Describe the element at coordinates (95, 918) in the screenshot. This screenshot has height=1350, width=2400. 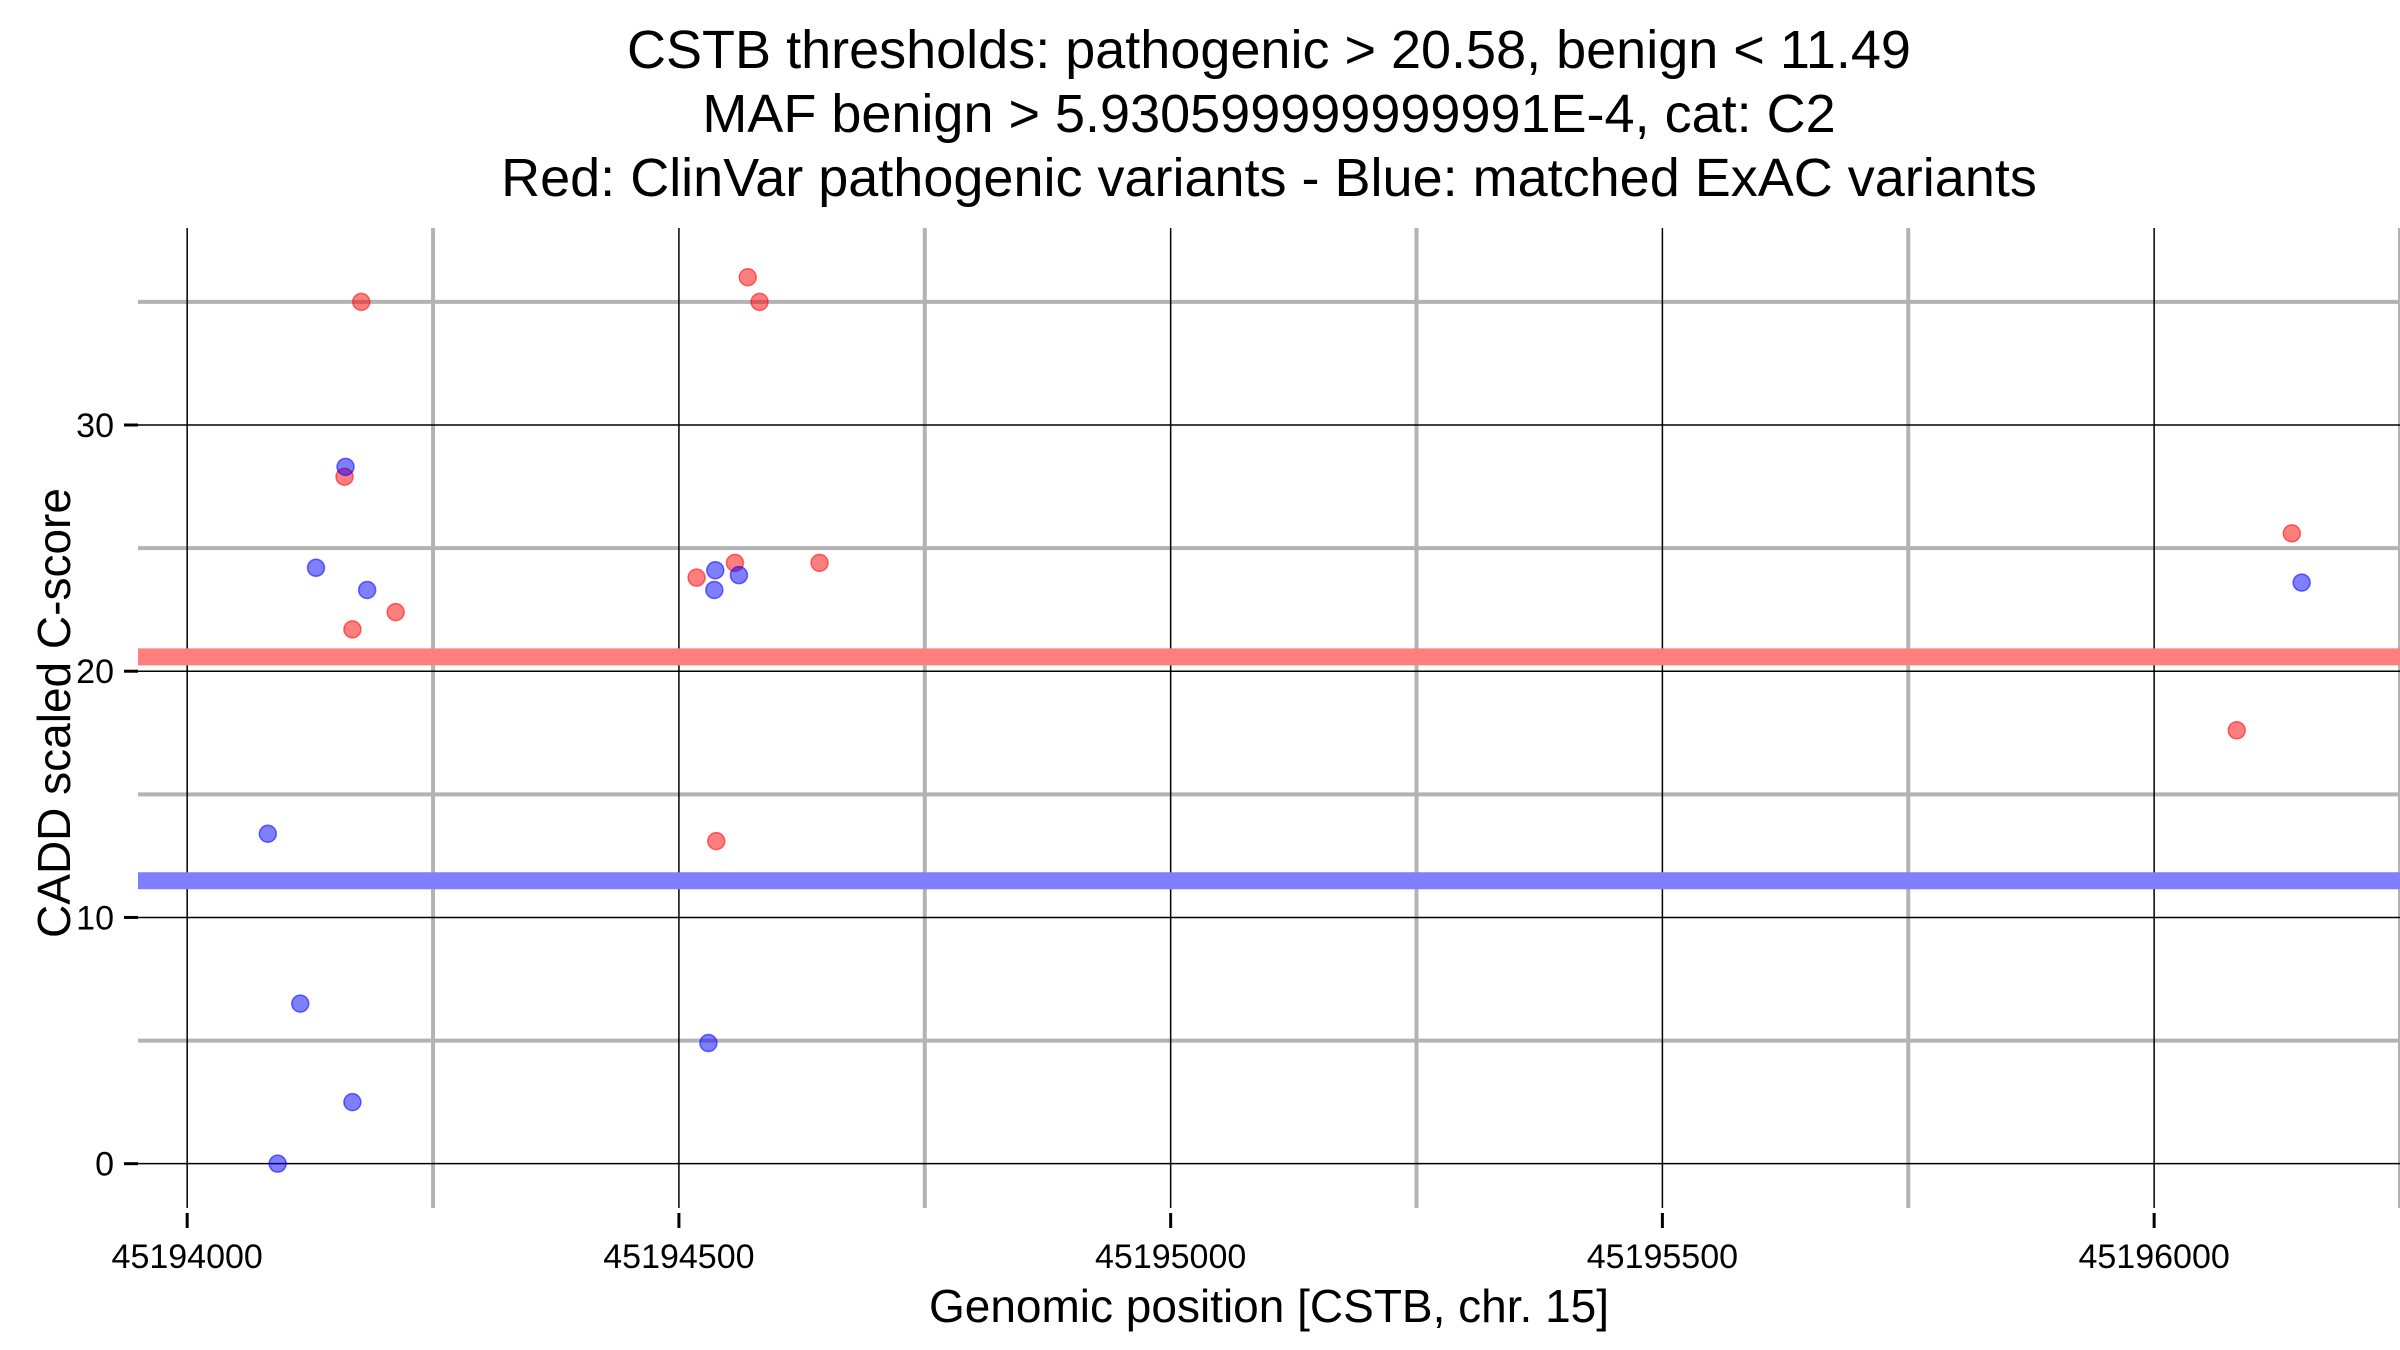
I see `y-tick-label-1: 10` at that location.